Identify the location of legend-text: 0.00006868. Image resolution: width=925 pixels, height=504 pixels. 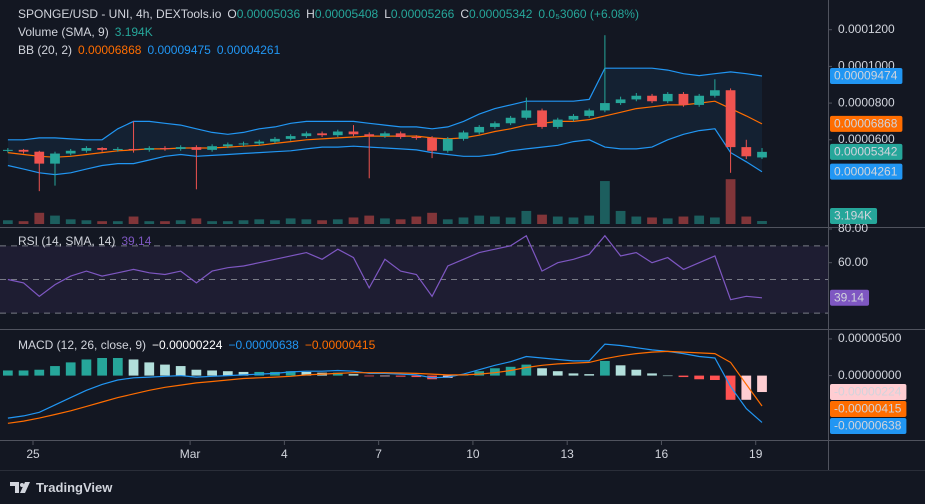
(110, 50).